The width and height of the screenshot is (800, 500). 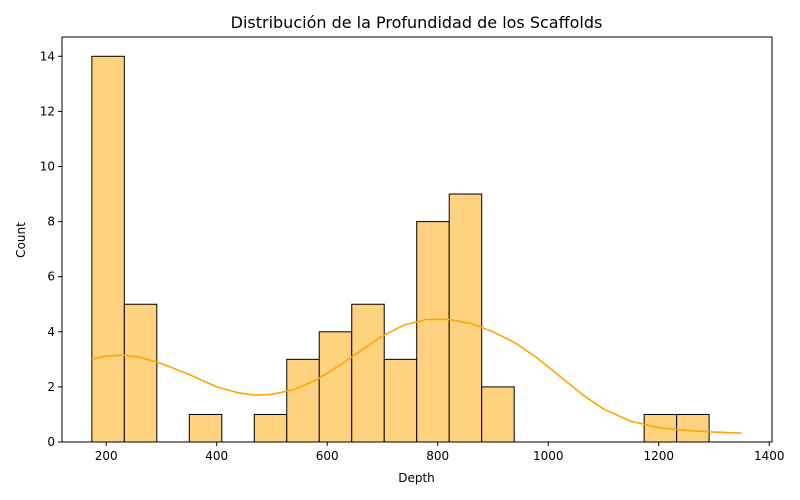 I want to click on x-tick-label: 200, so click(x=106, y=456).